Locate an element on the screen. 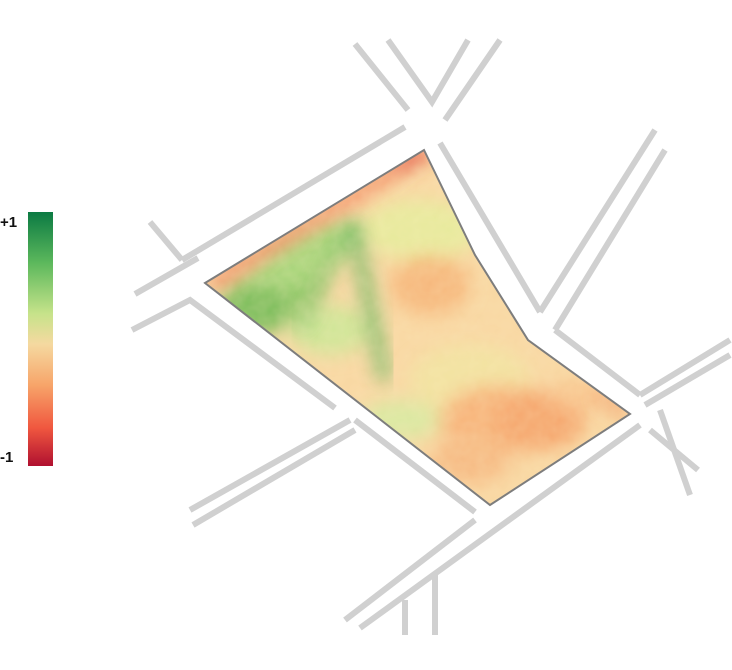  legend-max-label: +1 is located at coordinates (9, 222).